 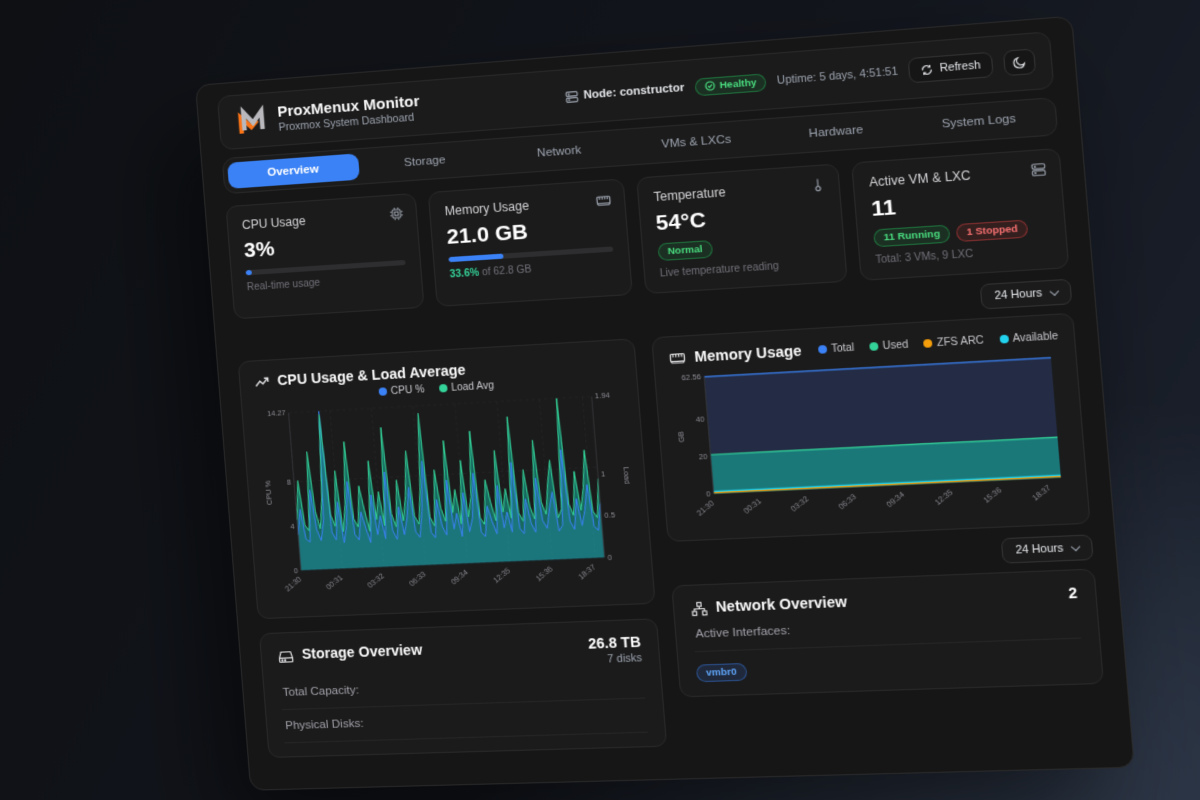 I want to click on refresh-button: Refresh, so click(x=950, y=67).